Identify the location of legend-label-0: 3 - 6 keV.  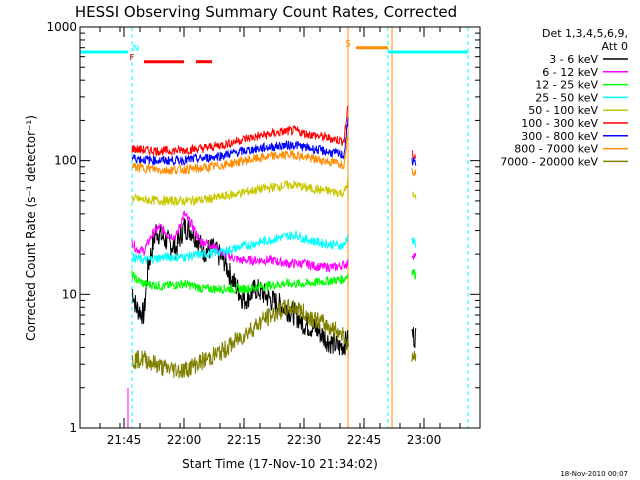
(573, 59).